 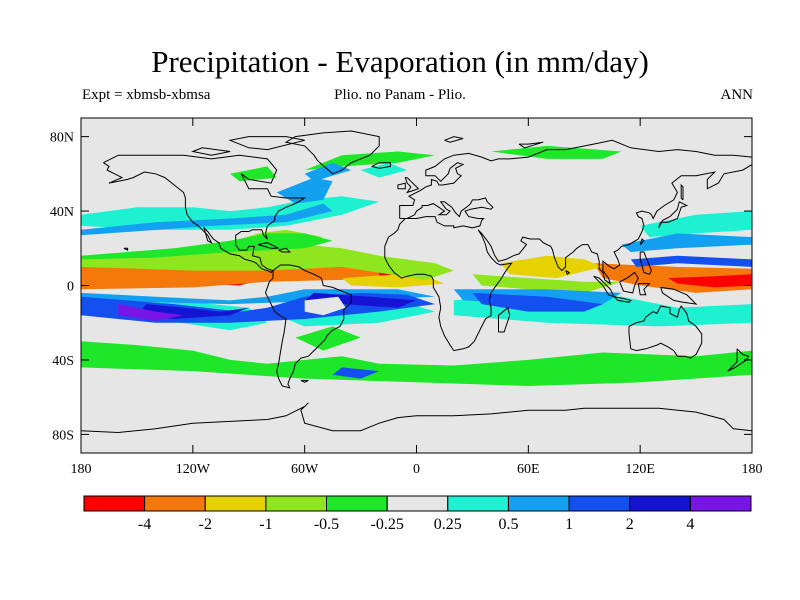 I want to click on colorbar-label: -1, so click(x=265, y=524).